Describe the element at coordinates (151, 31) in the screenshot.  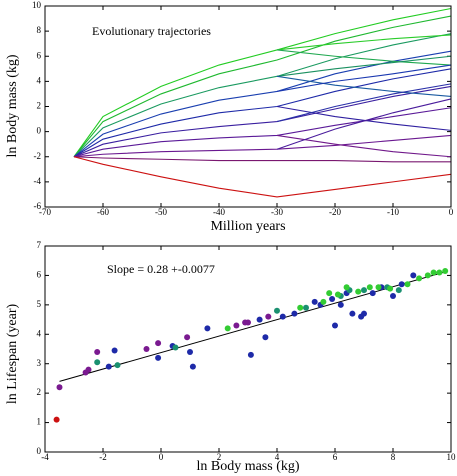
I see `annotation: Evolutionary trajectories` at that location.